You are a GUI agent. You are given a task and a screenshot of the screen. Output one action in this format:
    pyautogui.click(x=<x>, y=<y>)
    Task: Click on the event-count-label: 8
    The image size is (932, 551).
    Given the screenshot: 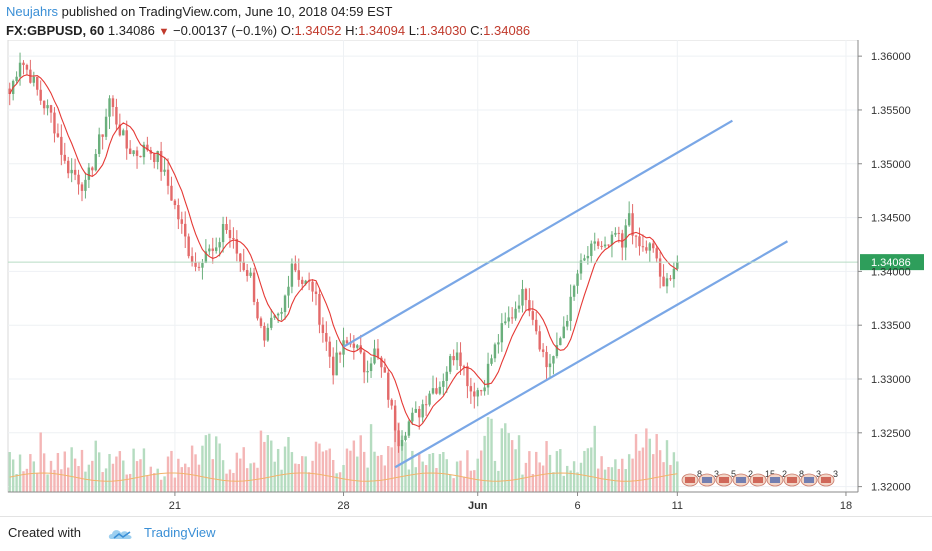 What is the action you would take?
    pyautogui.click(x=801, y=474)
    